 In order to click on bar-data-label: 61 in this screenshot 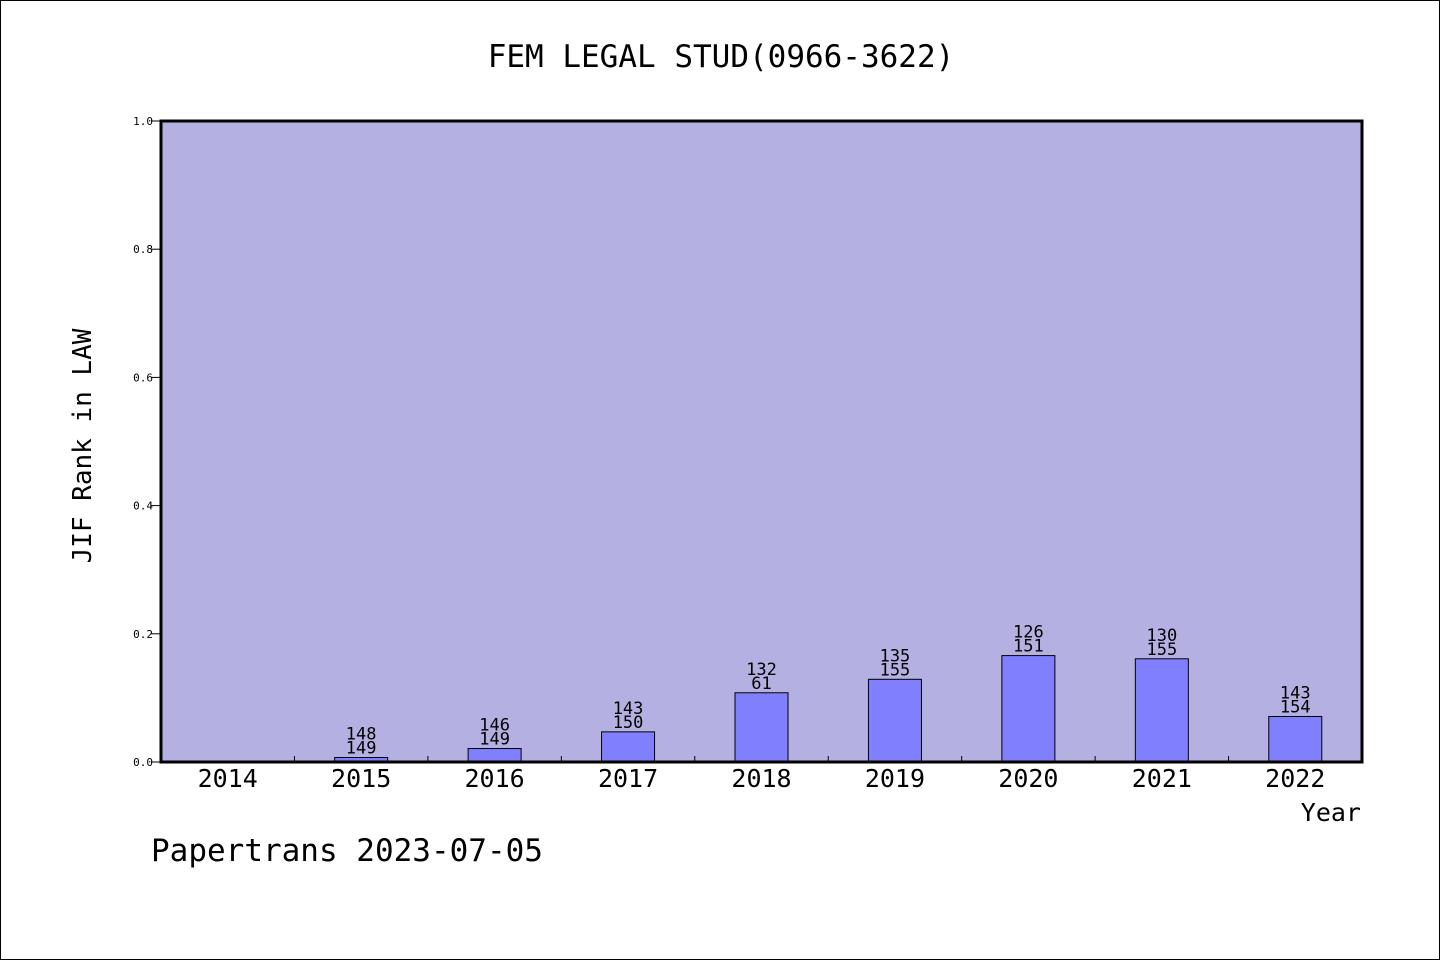, I will do `click(761, 684)`.